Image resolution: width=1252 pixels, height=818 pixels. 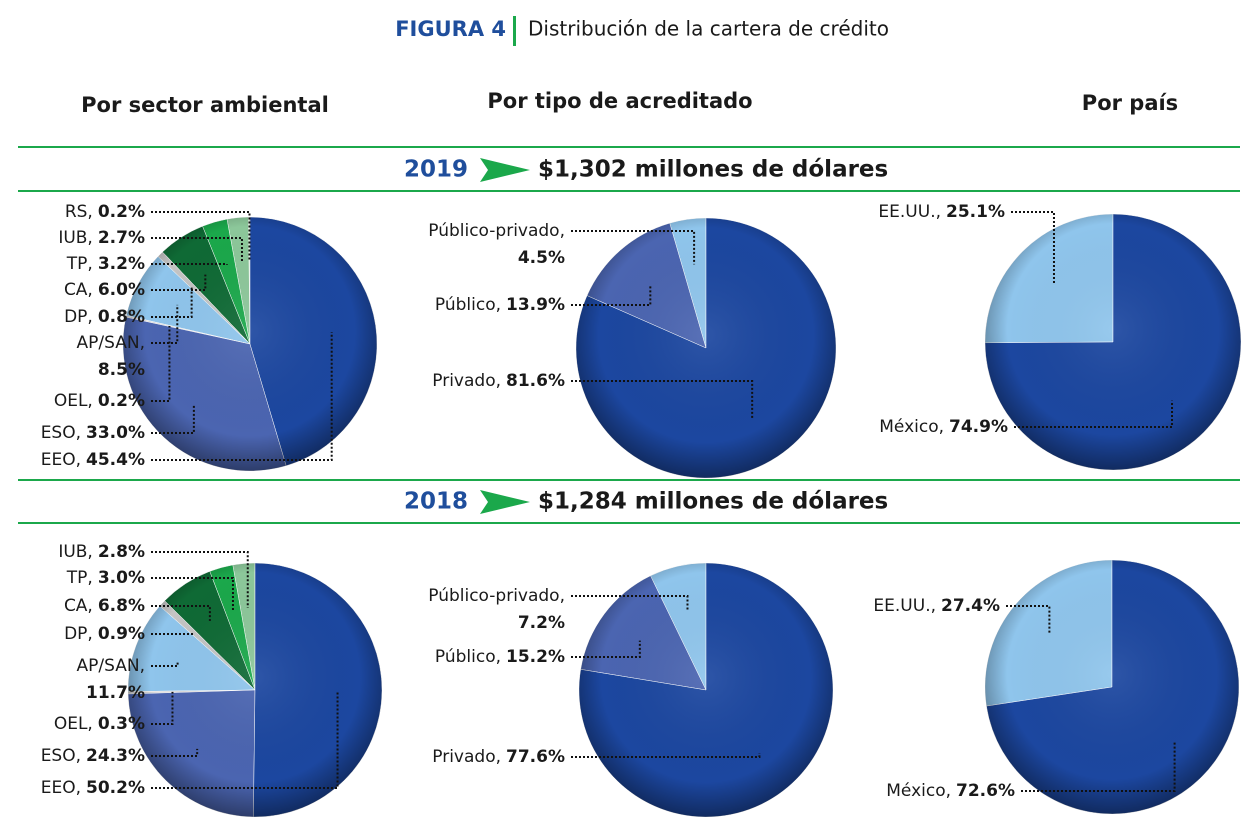 I want to click on slice-label: IUB, 2.7%, so click(x=101, y=238).